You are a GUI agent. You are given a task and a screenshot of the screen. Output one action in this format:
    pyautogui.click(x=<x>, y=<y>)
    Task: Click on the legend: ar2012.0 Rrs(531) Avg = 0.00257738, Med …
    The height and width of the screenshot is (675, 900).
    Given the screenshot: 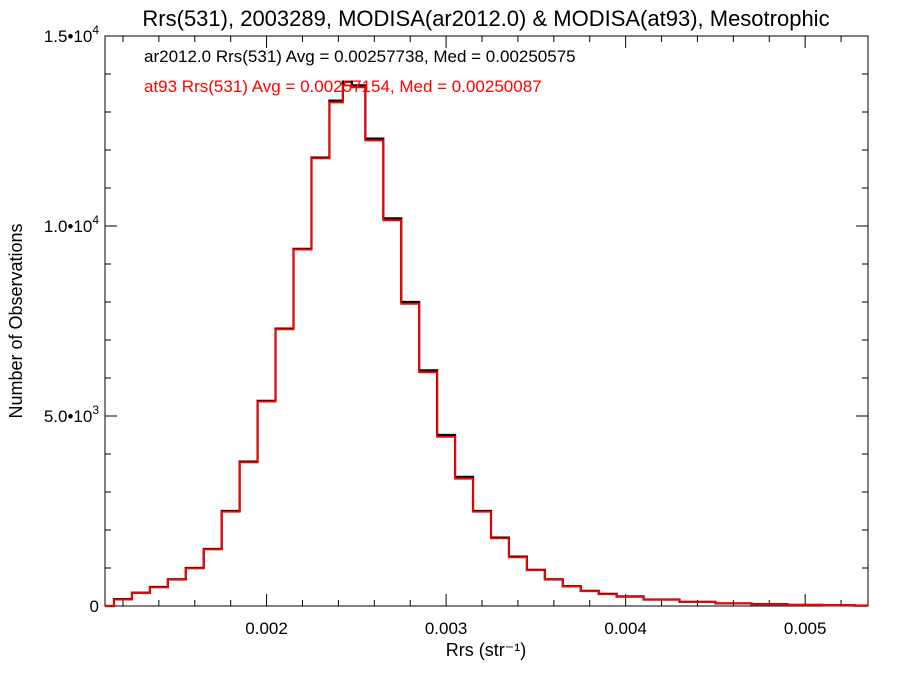 What is the action you would take?
    pyautogui.click(x=360, y=71)
    